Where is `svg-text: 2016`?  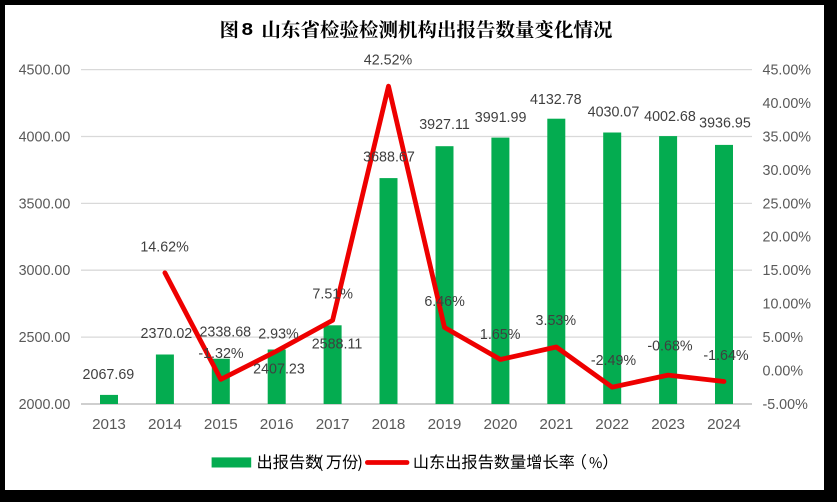 svg-text: 2016 is located at coordinates (277, 424).